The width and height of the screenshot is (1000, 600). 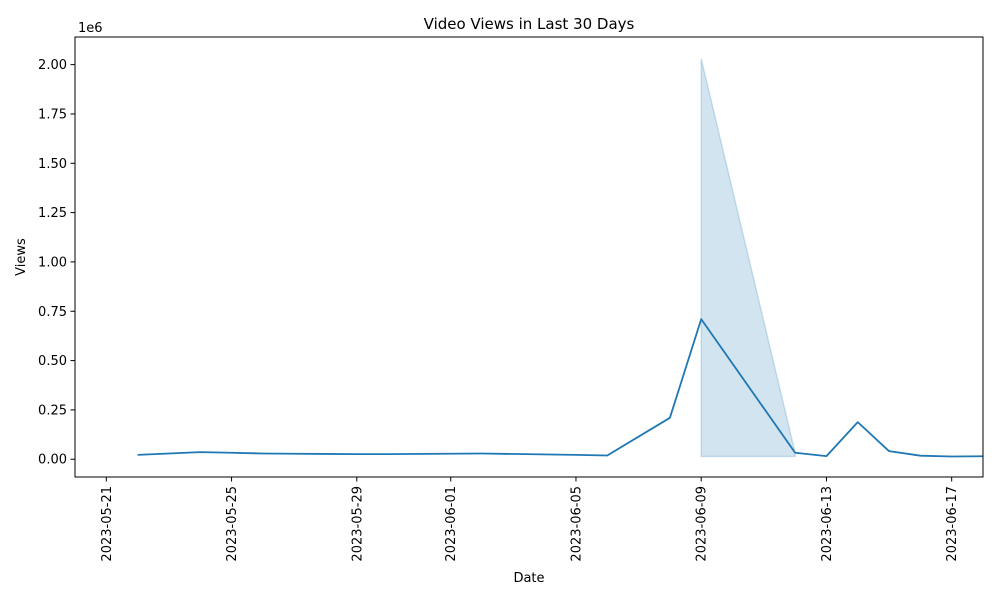 I want to click on y-tick-label: 0.75, so click(x=52, y=312).